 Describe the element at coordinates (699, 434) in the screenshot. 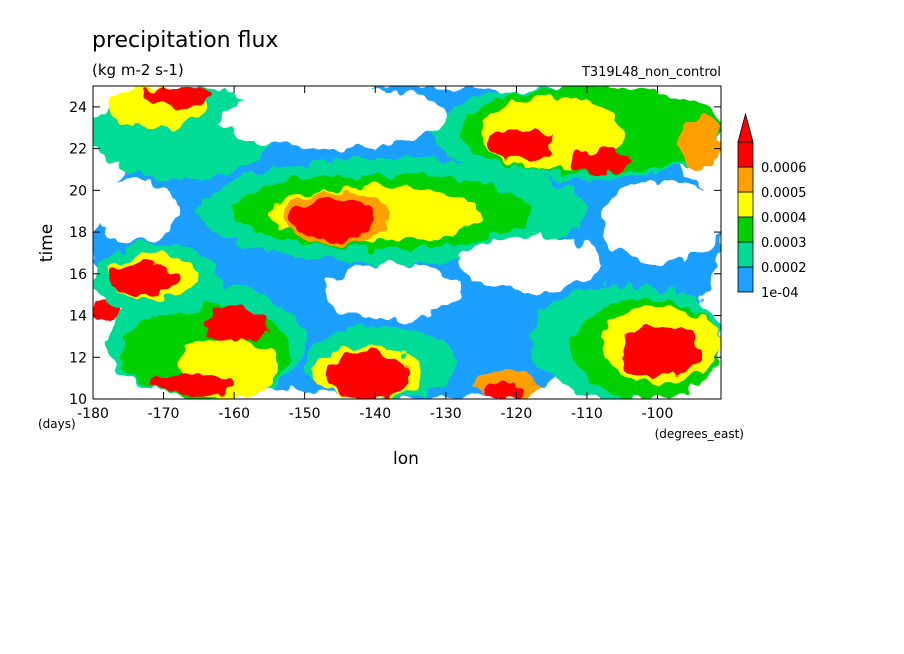

I see `x-axis-unit: (degrees_east)` at that location.